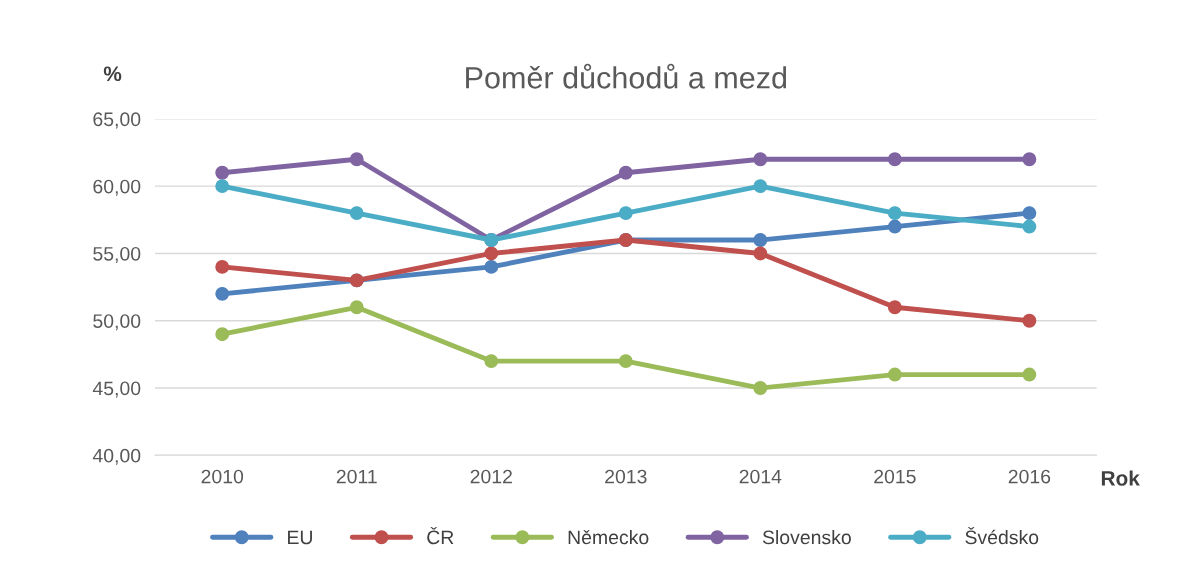 This screenshot has width=1192, height=580. Describe the element at coordinates (491, 476) in the screenshot. I see `x-tick-label: 2012` at that location.